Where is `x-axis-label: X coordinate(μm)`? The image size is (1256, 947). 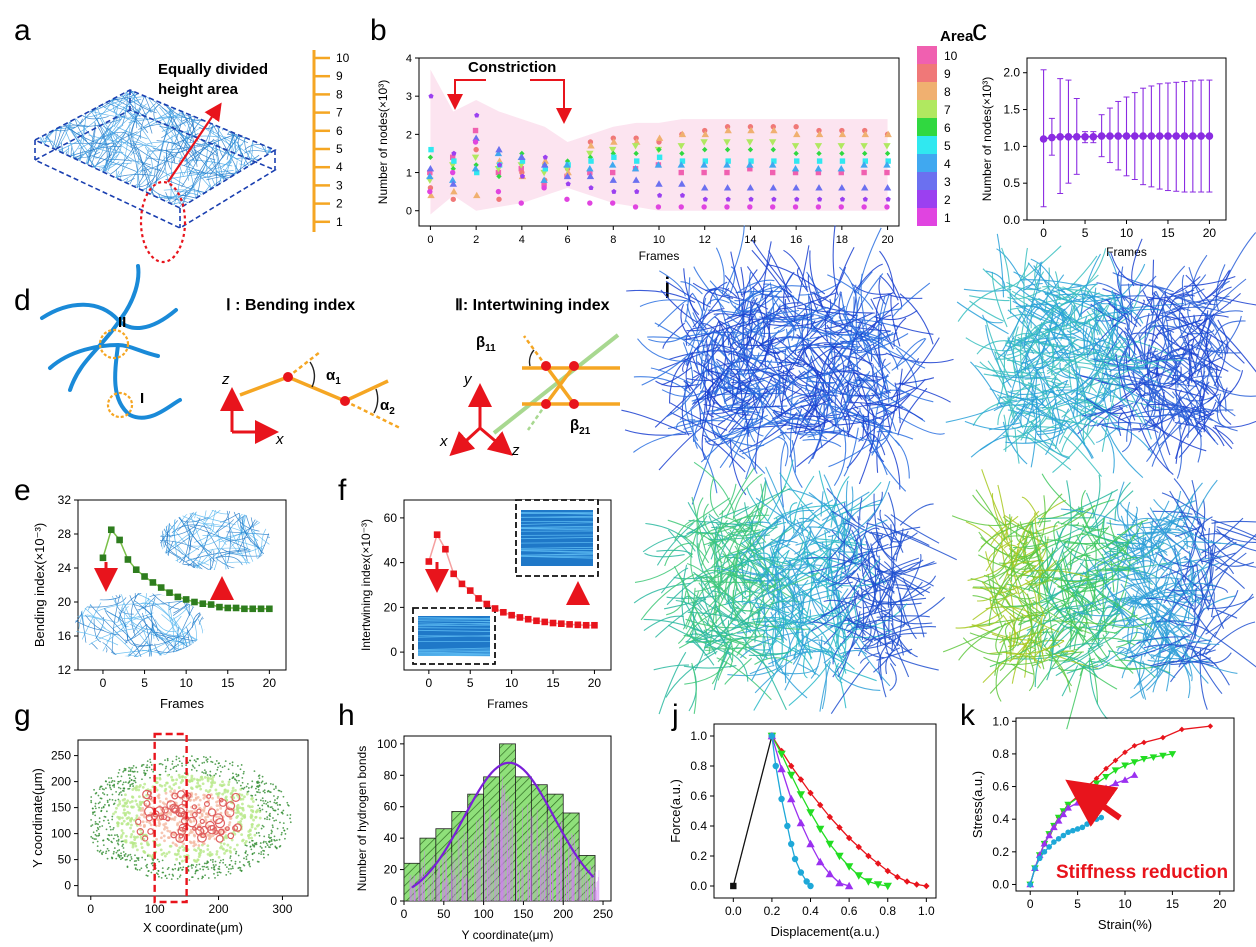
x-axis-label: X coordinate(μm) is located at coordinates (193, 927).